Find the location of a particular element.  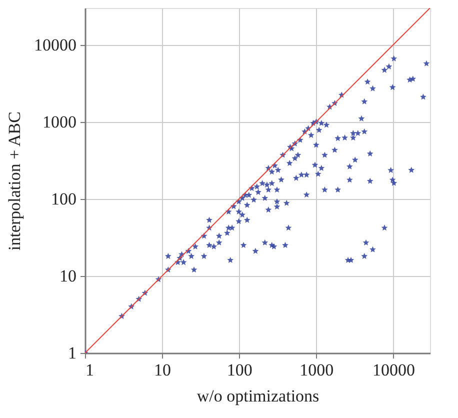

x-tick-label: 1 is located at coordinates (90, 370).